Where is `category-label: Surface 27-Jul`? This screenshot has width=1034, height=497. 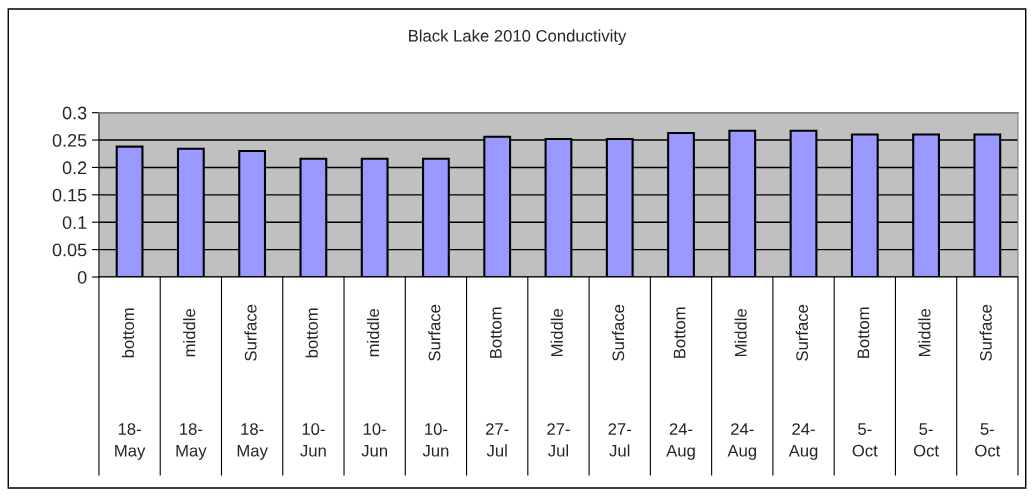
category-label: Surface 27-Jul is located at coordinates (620, 380).